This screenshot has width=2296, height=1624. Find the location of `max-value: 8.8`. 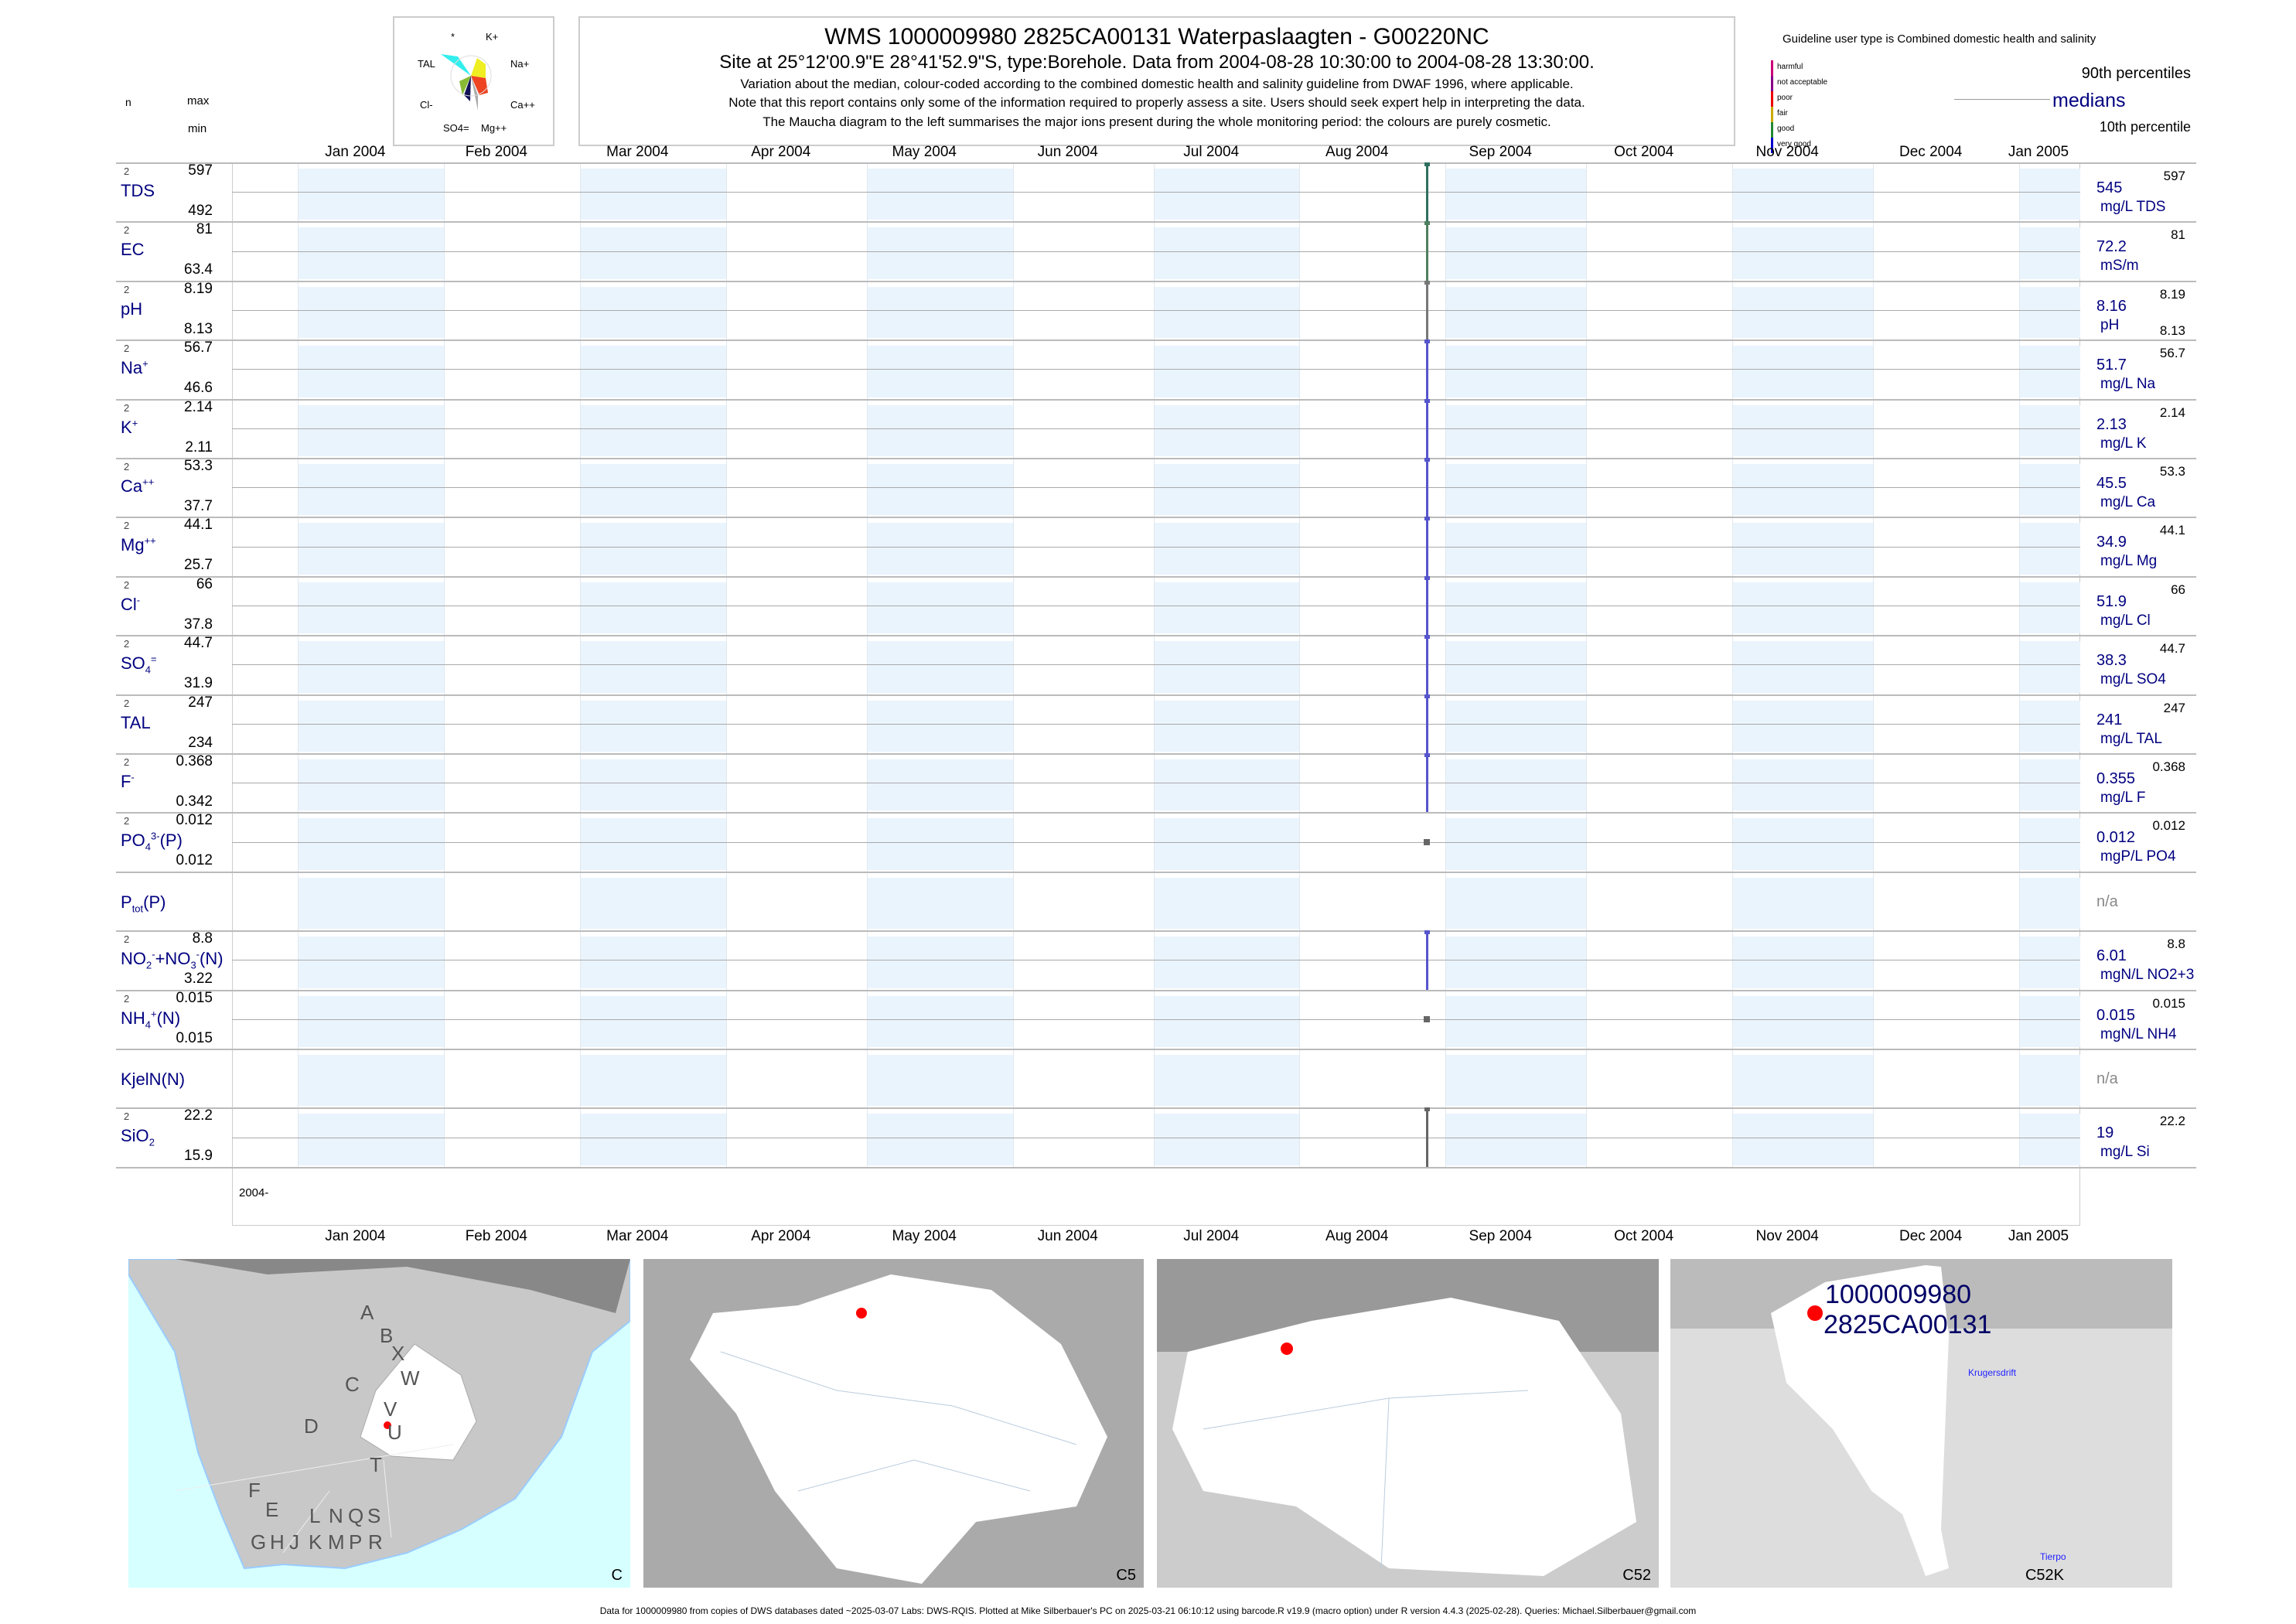

max-value: 8.8 is located at coordinates (202, 938).